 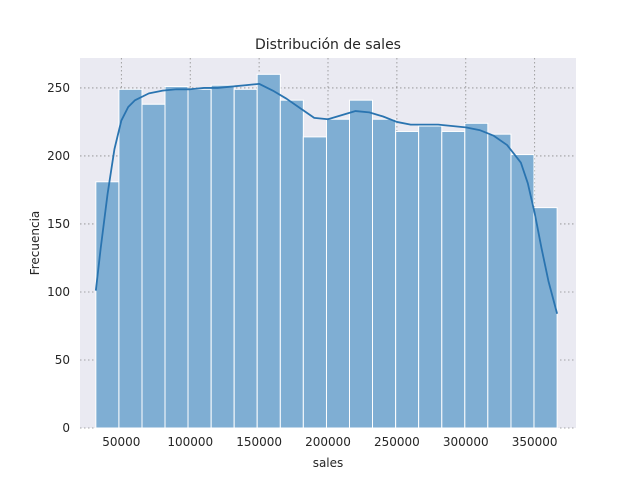 I want to click on x-tick-label: 150000, so click(x=259, y=442).